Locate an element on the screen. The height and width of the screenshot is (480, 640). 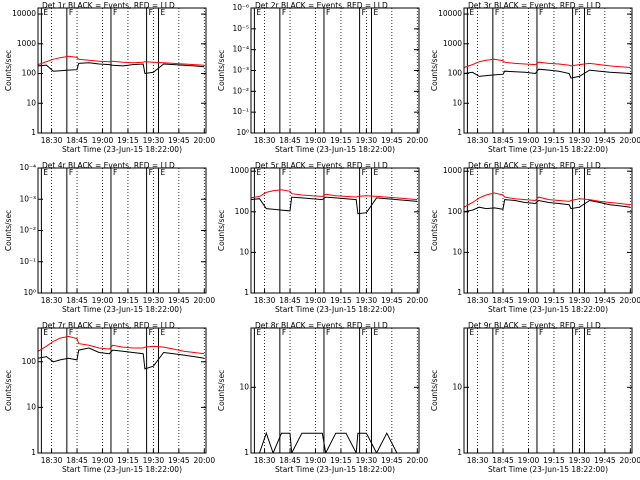
y-tick-label: 10⁻³ is located at coordinates (240, 70).